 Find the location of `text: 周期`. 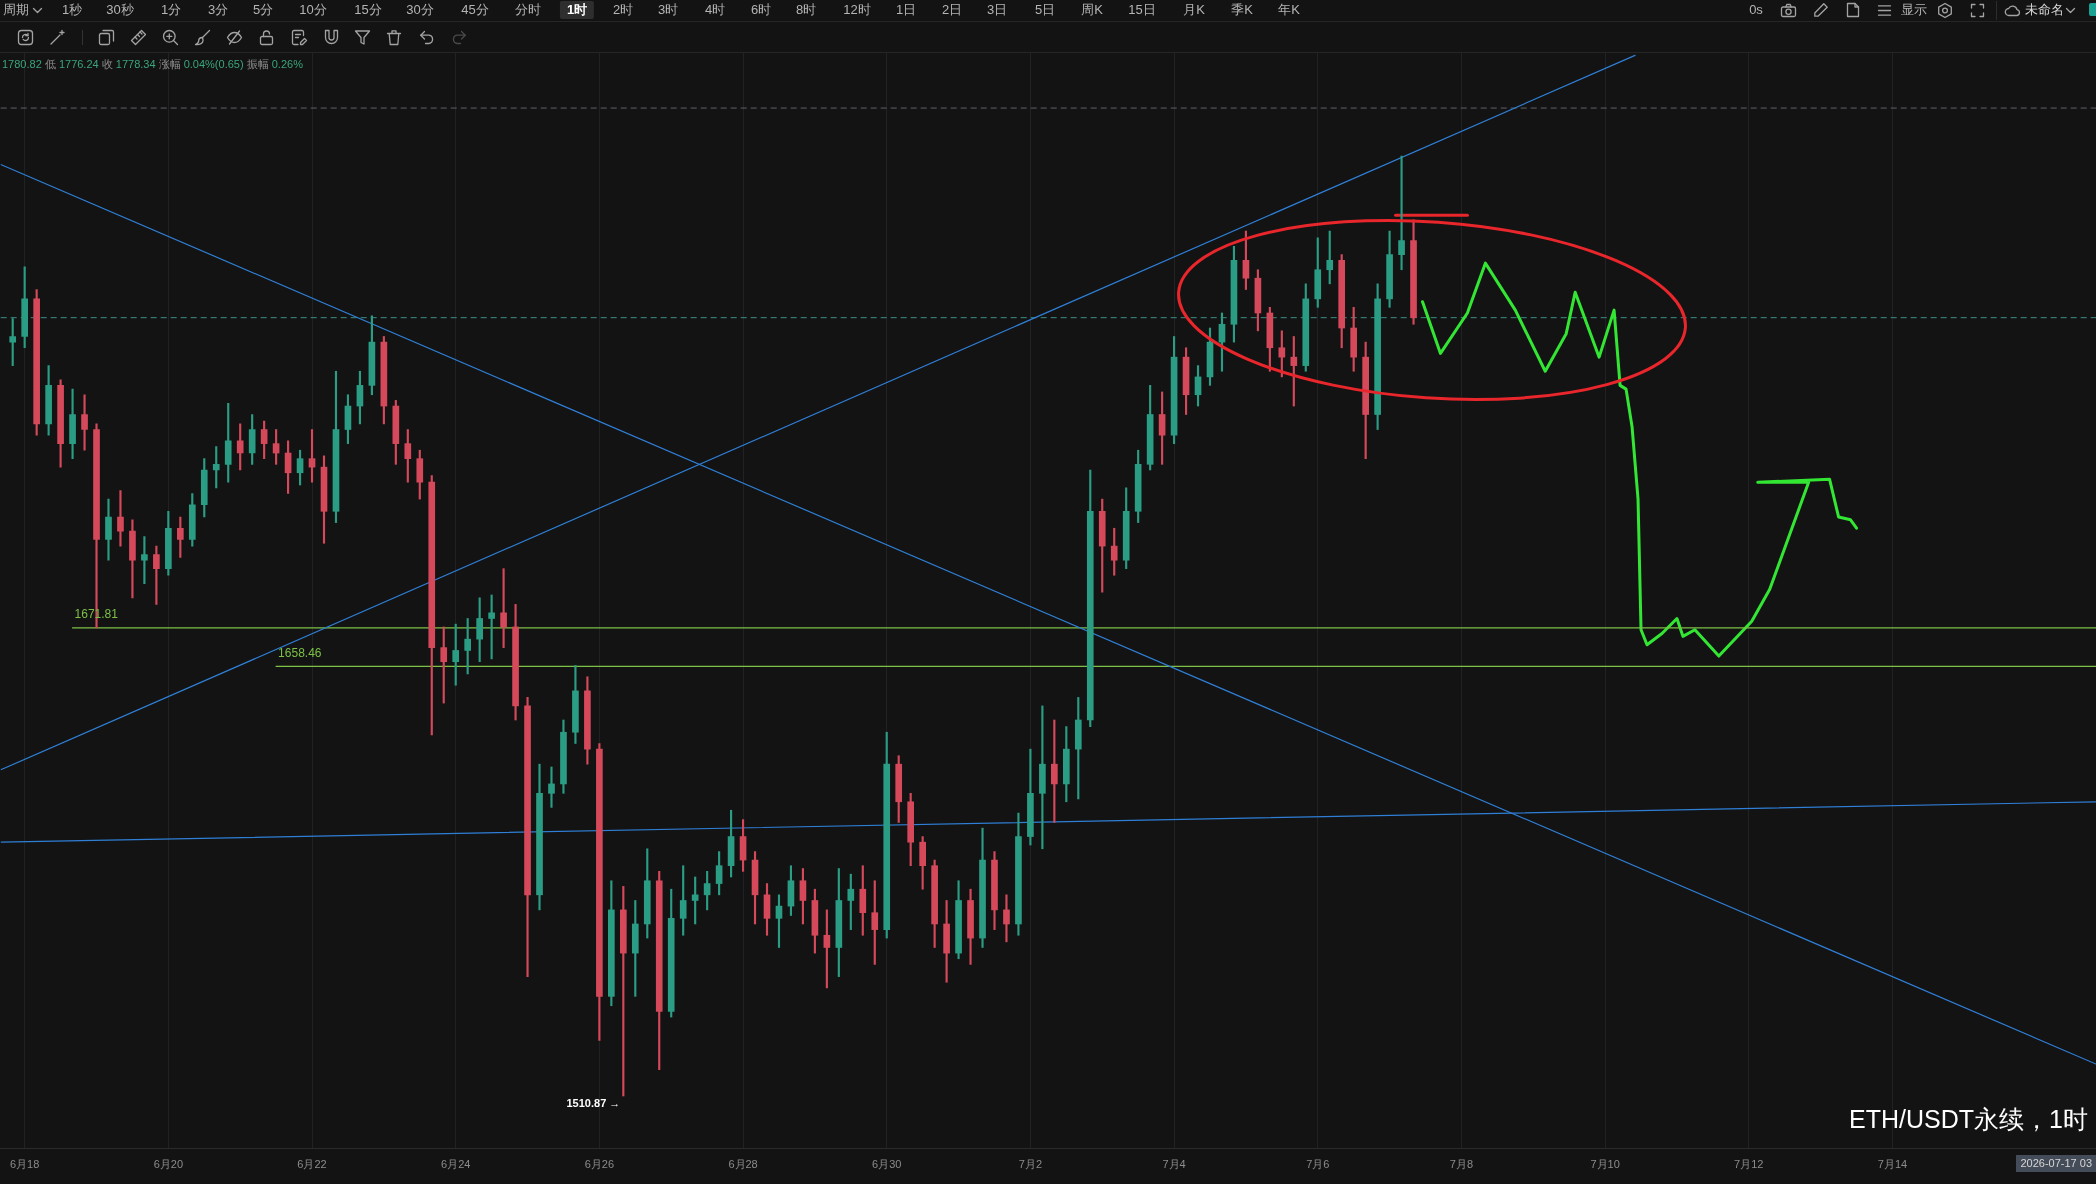

text: 周期 is located at coordinates (16, 10).